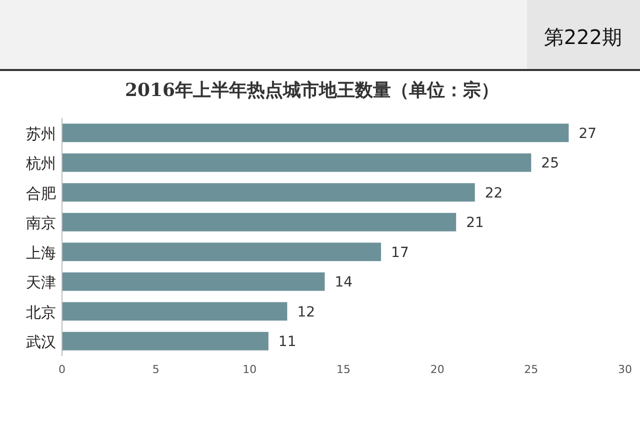  What do you see at coordinates (531, 369) in the screenshot?
I see `x-tick-label: 25` at bounding box center [531, 369].